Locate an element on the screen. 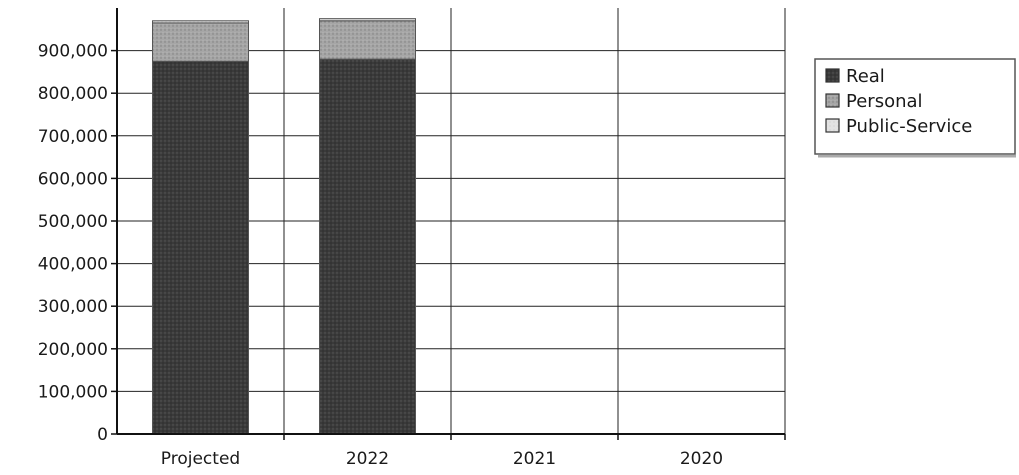  y-tick-label: 600,000 is located at coordinates (73, 179).